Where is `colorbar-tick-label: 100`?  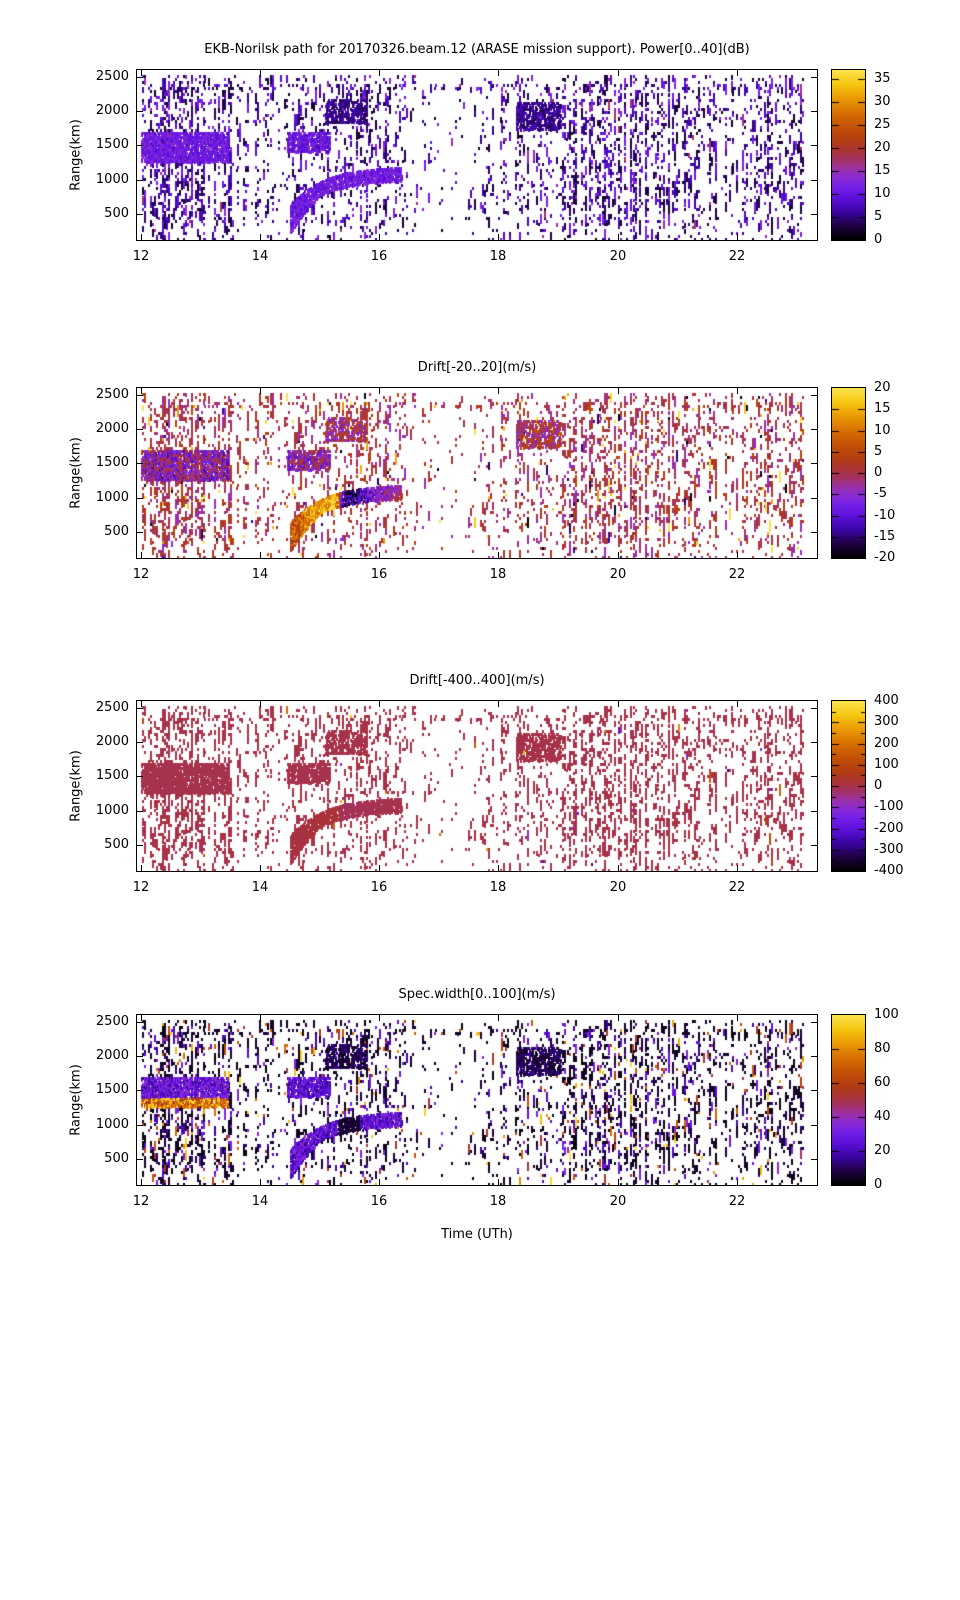
colorbar-tick-label: 100 is located at coordinates (886, 1014).